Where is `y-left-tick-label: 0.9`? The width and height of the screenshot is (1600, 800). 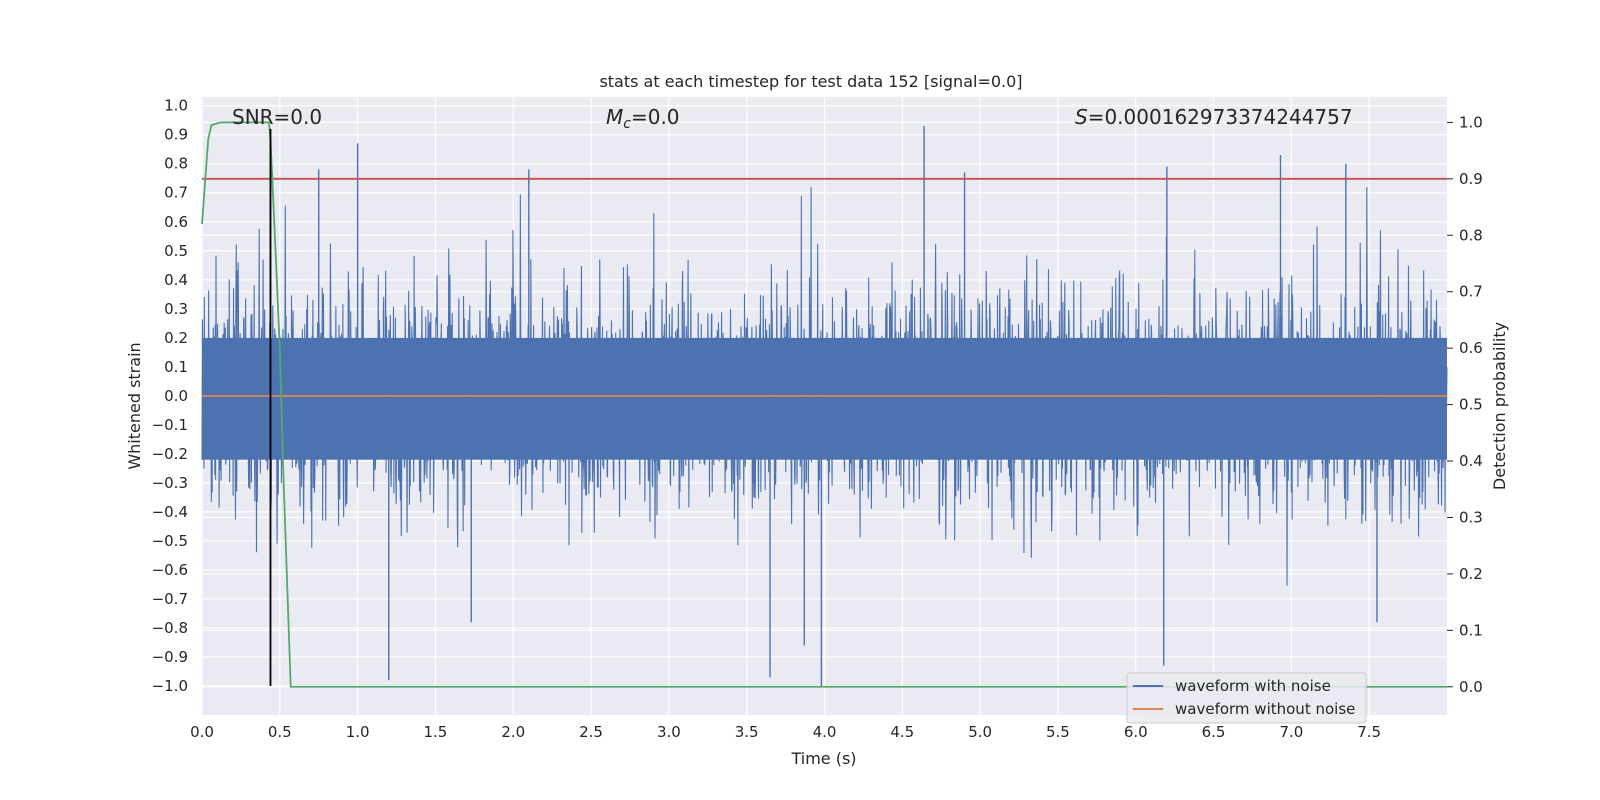 y-left-tick-label: 0.9 is located at coordinates (176, 135).